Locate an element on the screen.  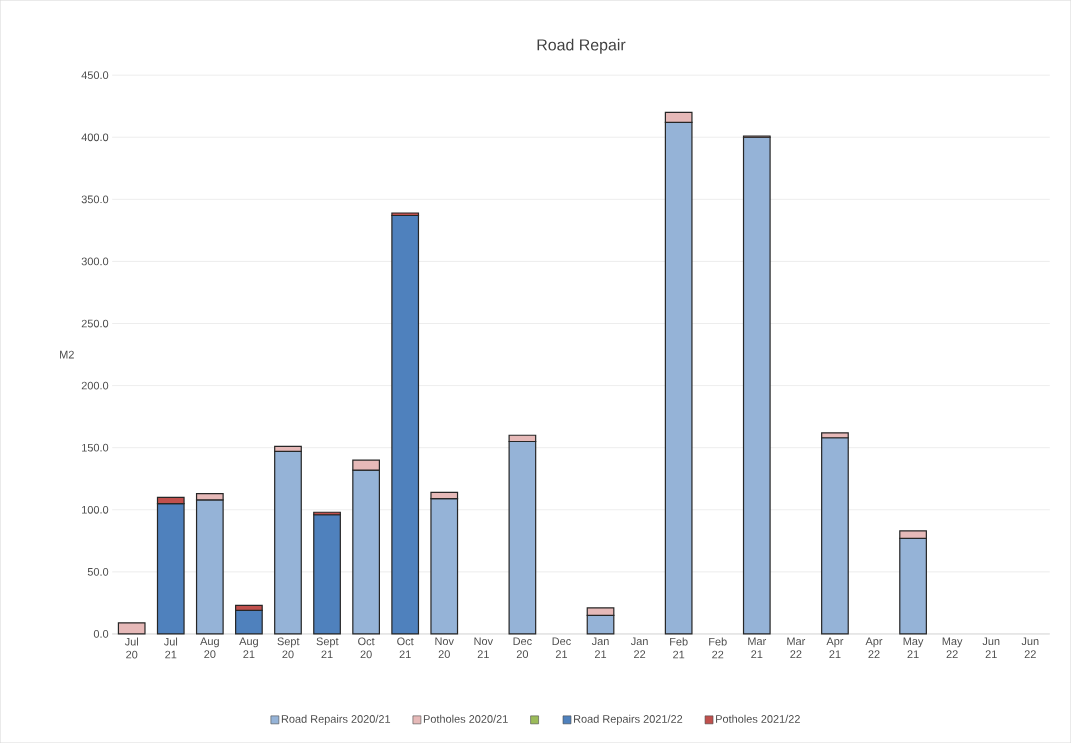
x-tick-label: Oct 21 is located at coordinates (405, 648).